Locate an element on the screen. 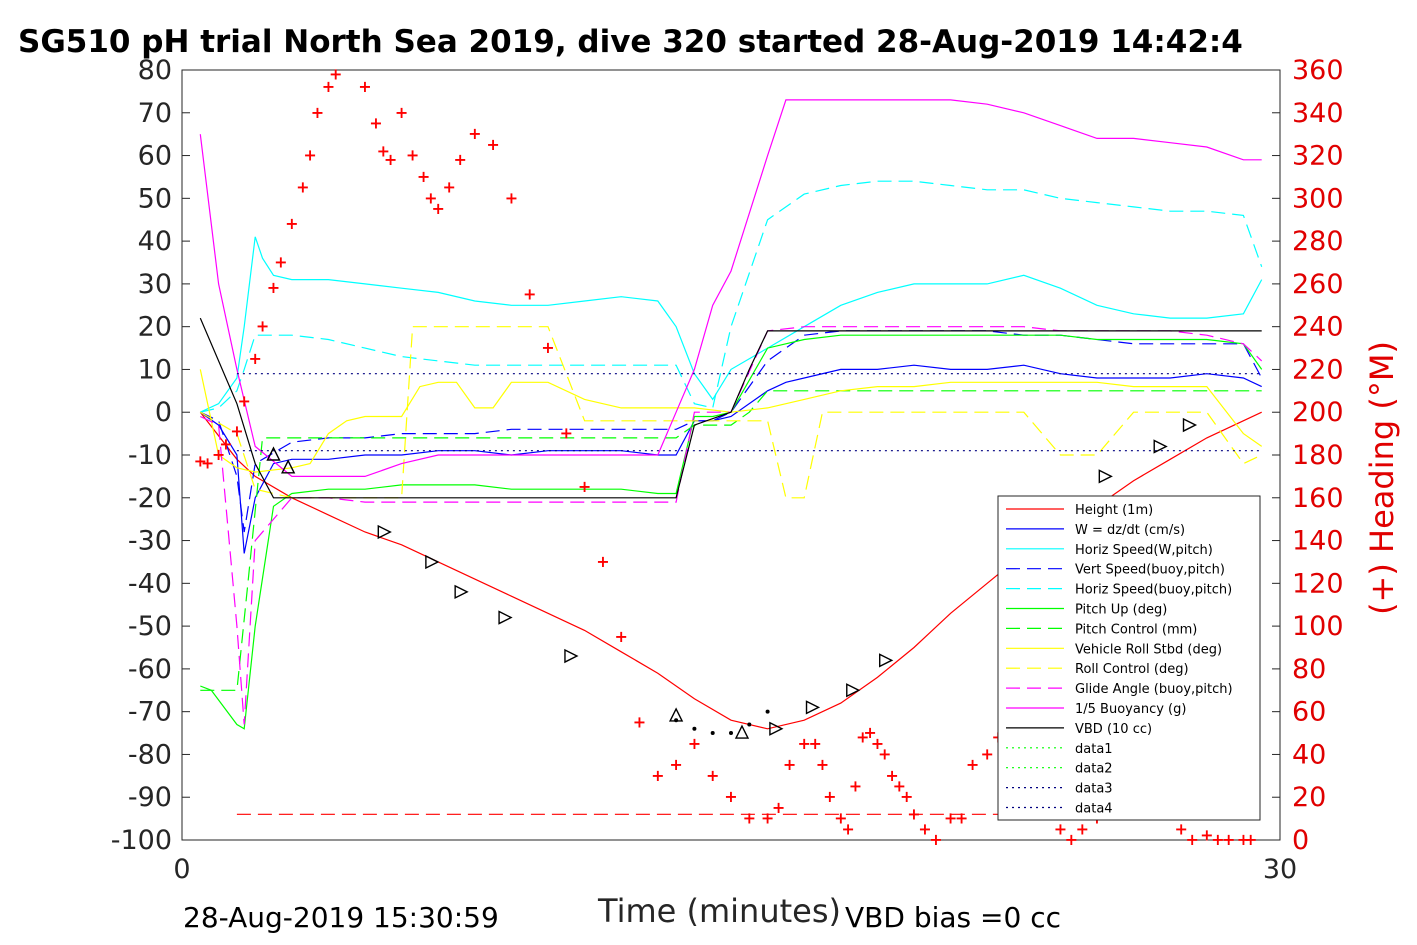 This screenshot has height=945, width=1417. y-tick-left-label: -40 is located at coordinates (150, 583).